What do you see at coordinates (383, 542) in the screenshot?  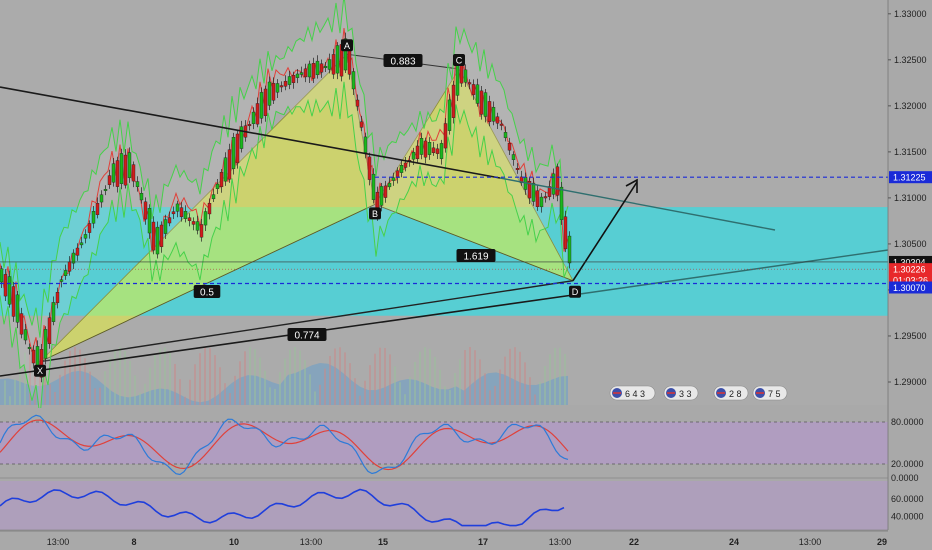 I see `time-tick-label: 15` at bounding box center [383, 542].